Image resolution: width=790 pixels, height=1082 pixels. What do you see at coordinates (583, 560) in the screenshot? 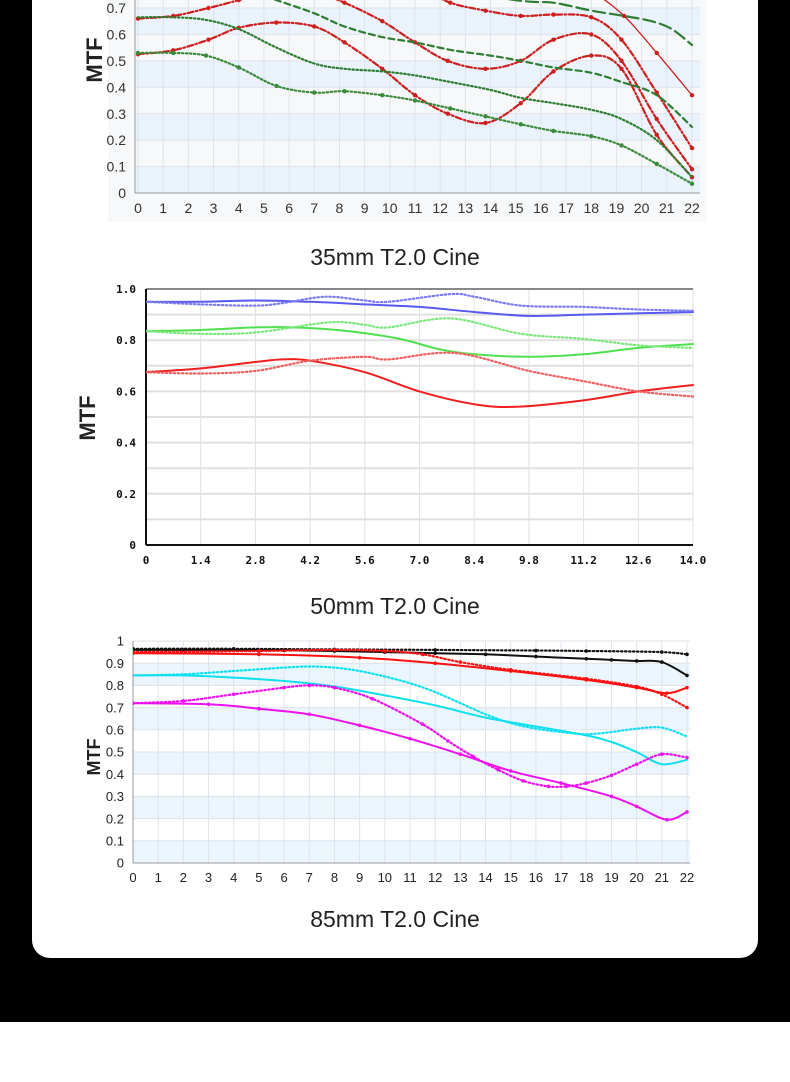
I see `x-tick-label: 11.2` at bounding box center [583, 560].